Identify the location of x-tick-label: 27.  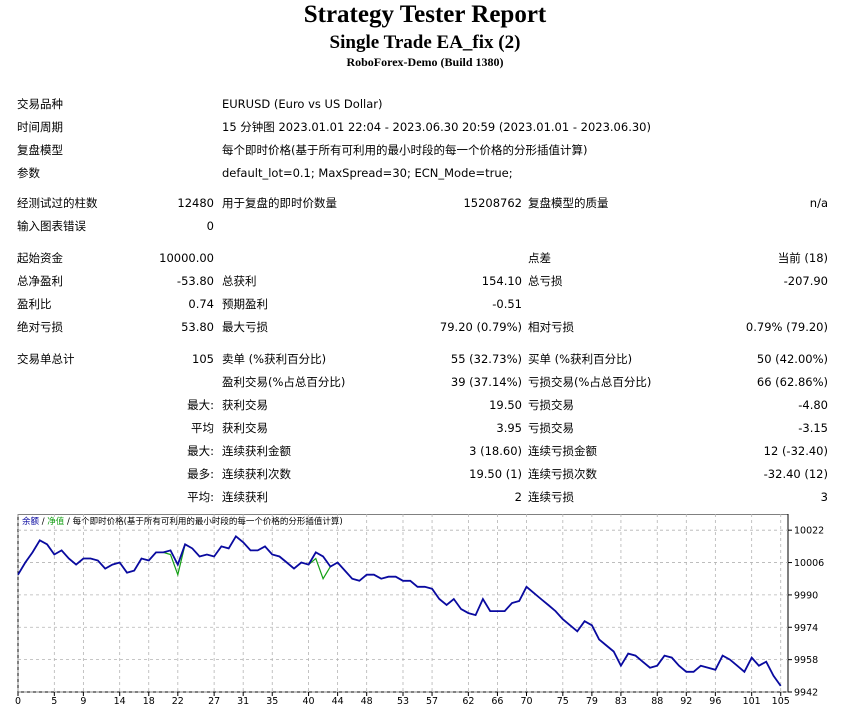
(214, 701).